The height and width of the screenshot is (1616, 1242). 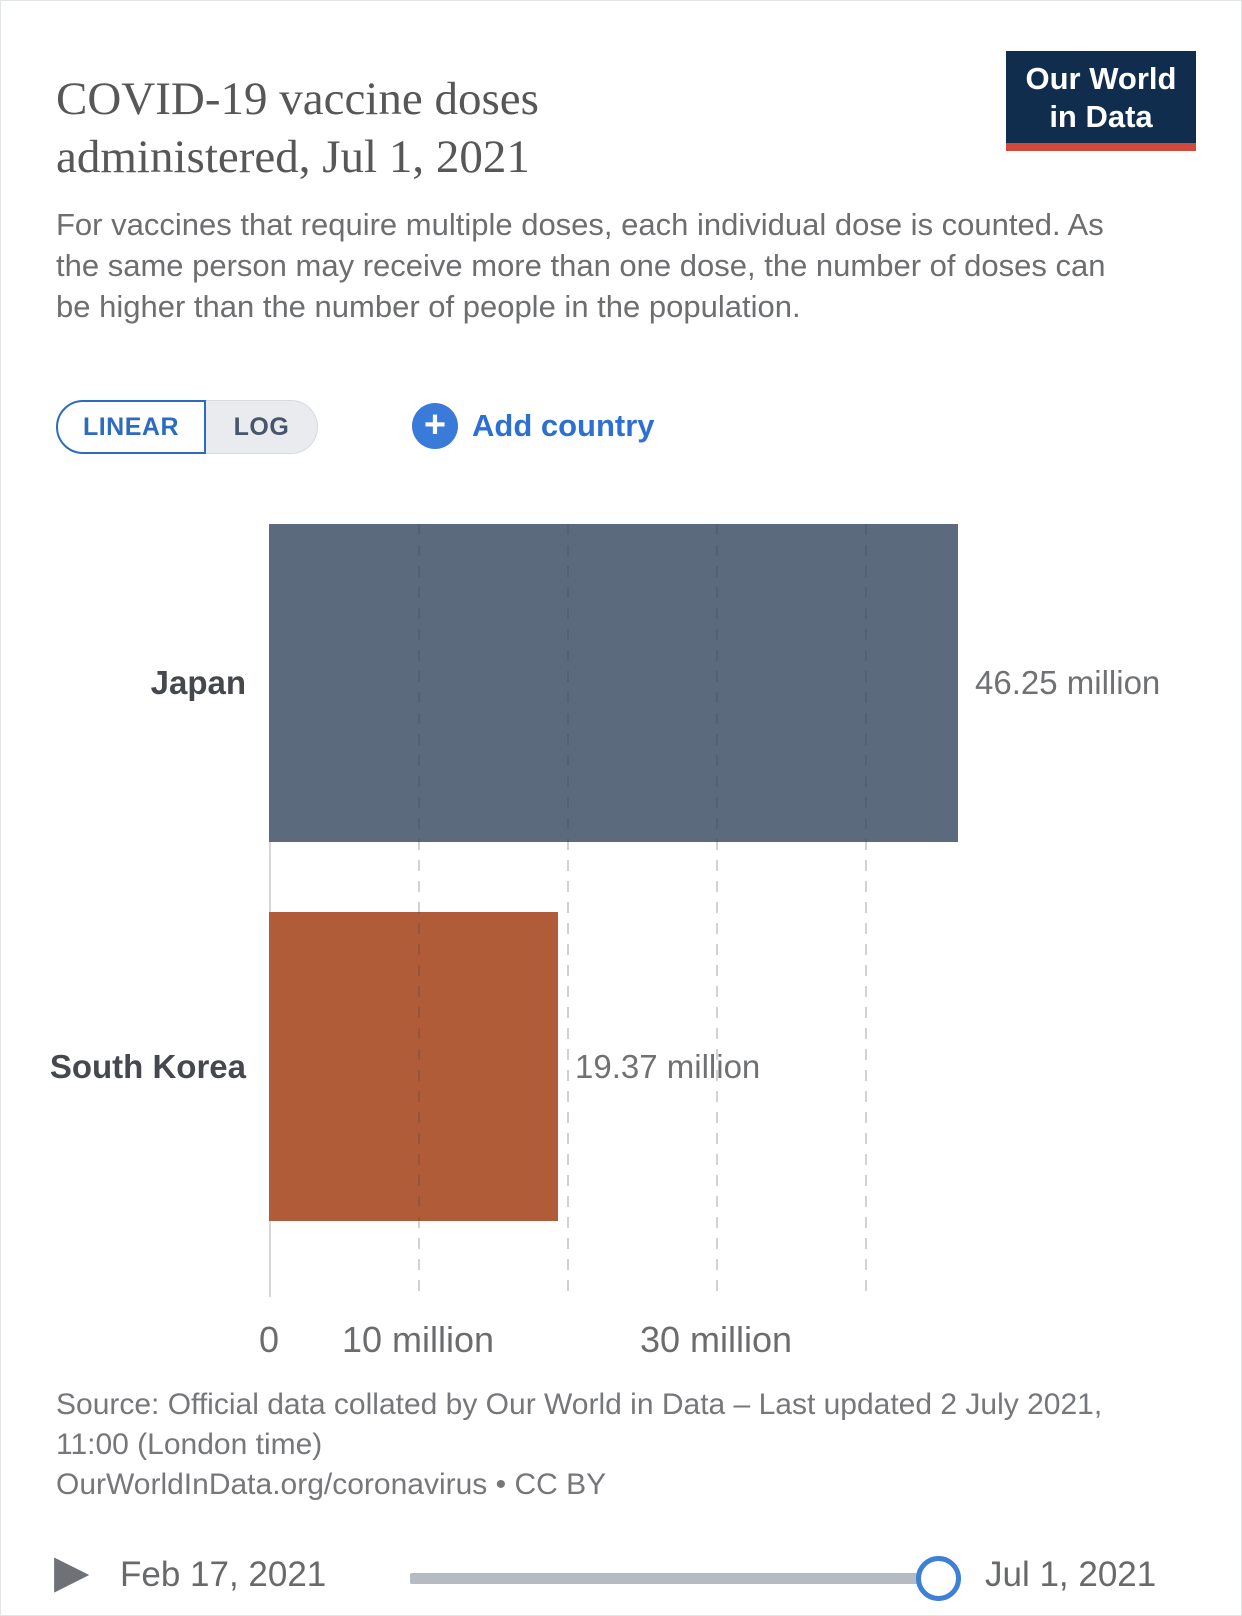 I want to click on gridline-40m, so click(x=866, y=910).